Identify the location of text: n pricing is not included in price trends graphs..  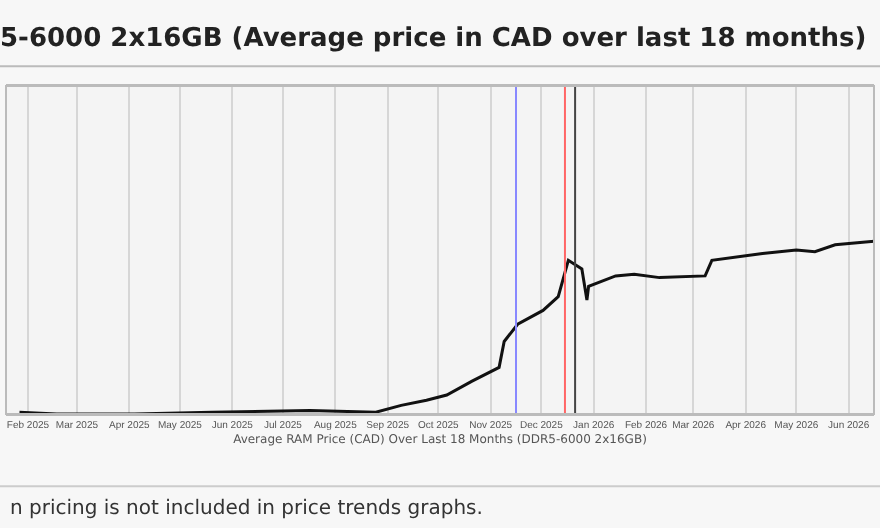
(246, 509).